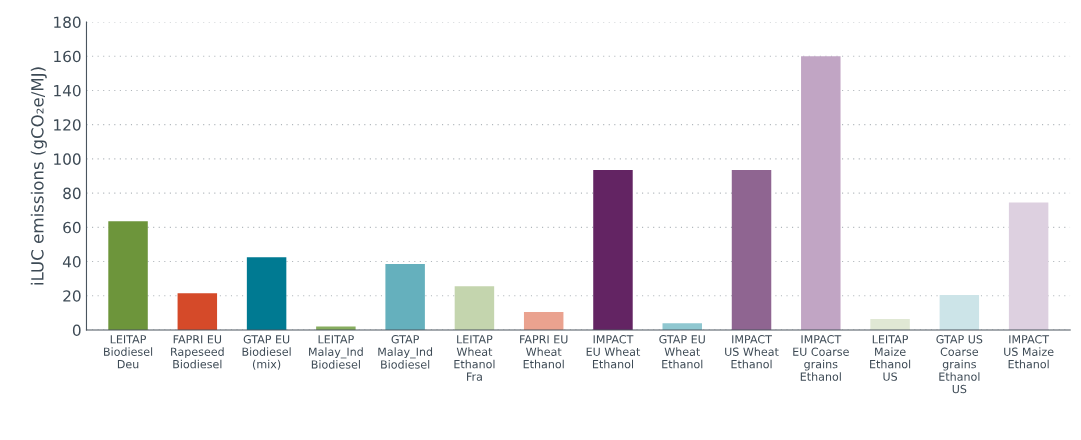 The image size is (1081, 440). Describe the element at coordinates (959, 364) in the screenshot. I see `x-tick-label: GTAP US Coarse grains Ethanol US` at that location.